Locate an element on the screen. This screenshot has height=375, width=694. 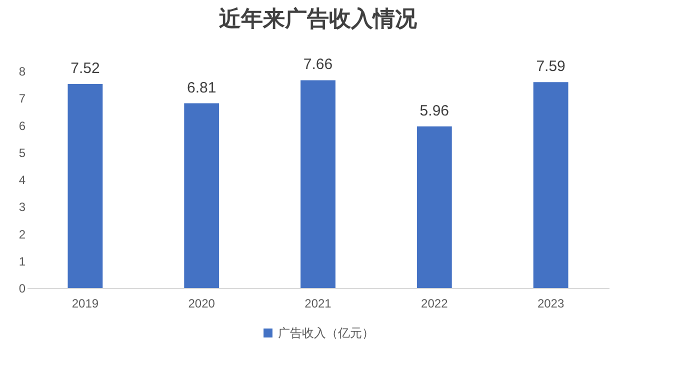
data-label: 7.59 is located at coordinates (551, 67).